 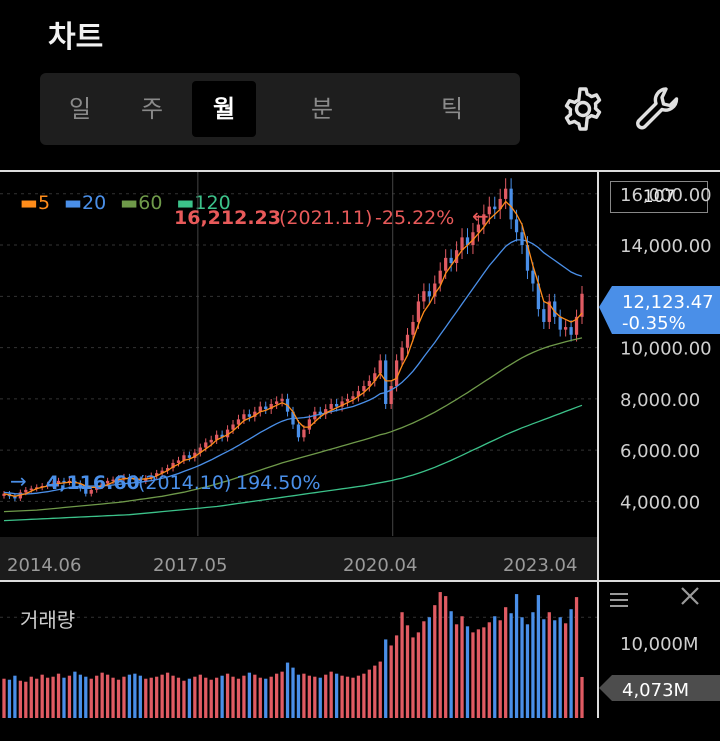 What do you see at coordinates (660, 502) in the screenshot?
I see `y-tick-label: 4,000.00` at bounding box center [660, 502].